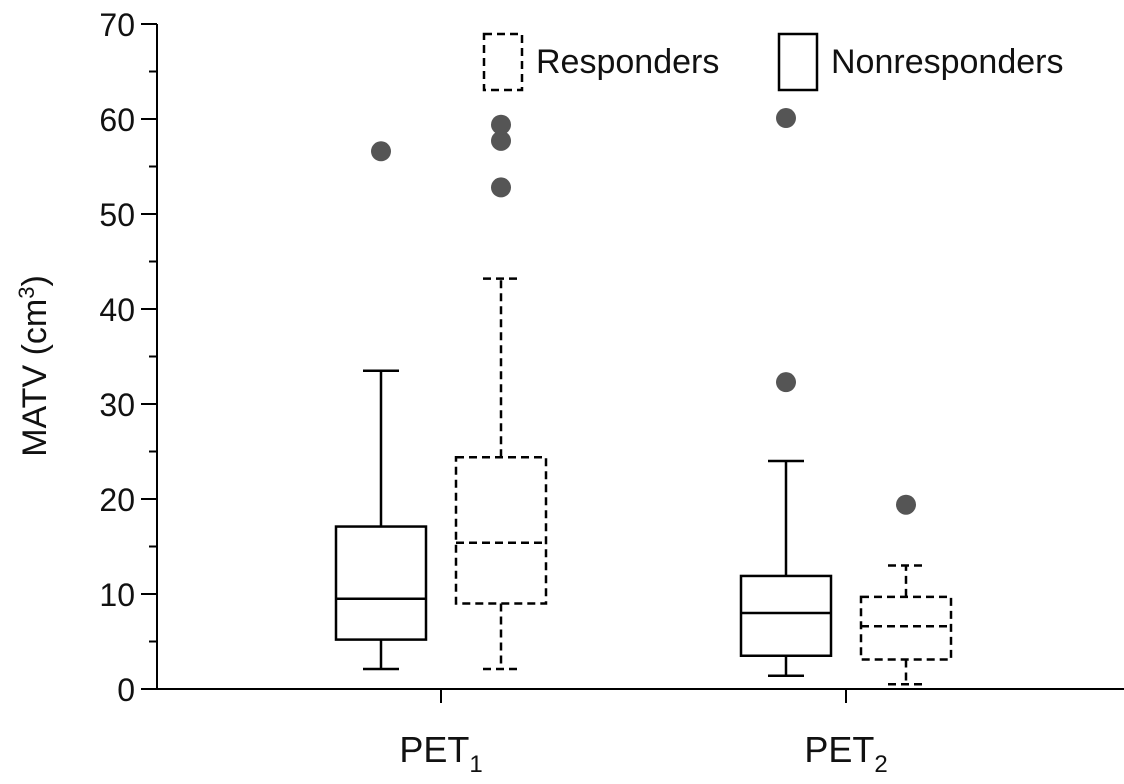 This screenshot has width=1124, height=784. What do you see at coordinates (906, 590) in the screenshot?
I see `box-responders-pet2` at bounding box center [906, 590].